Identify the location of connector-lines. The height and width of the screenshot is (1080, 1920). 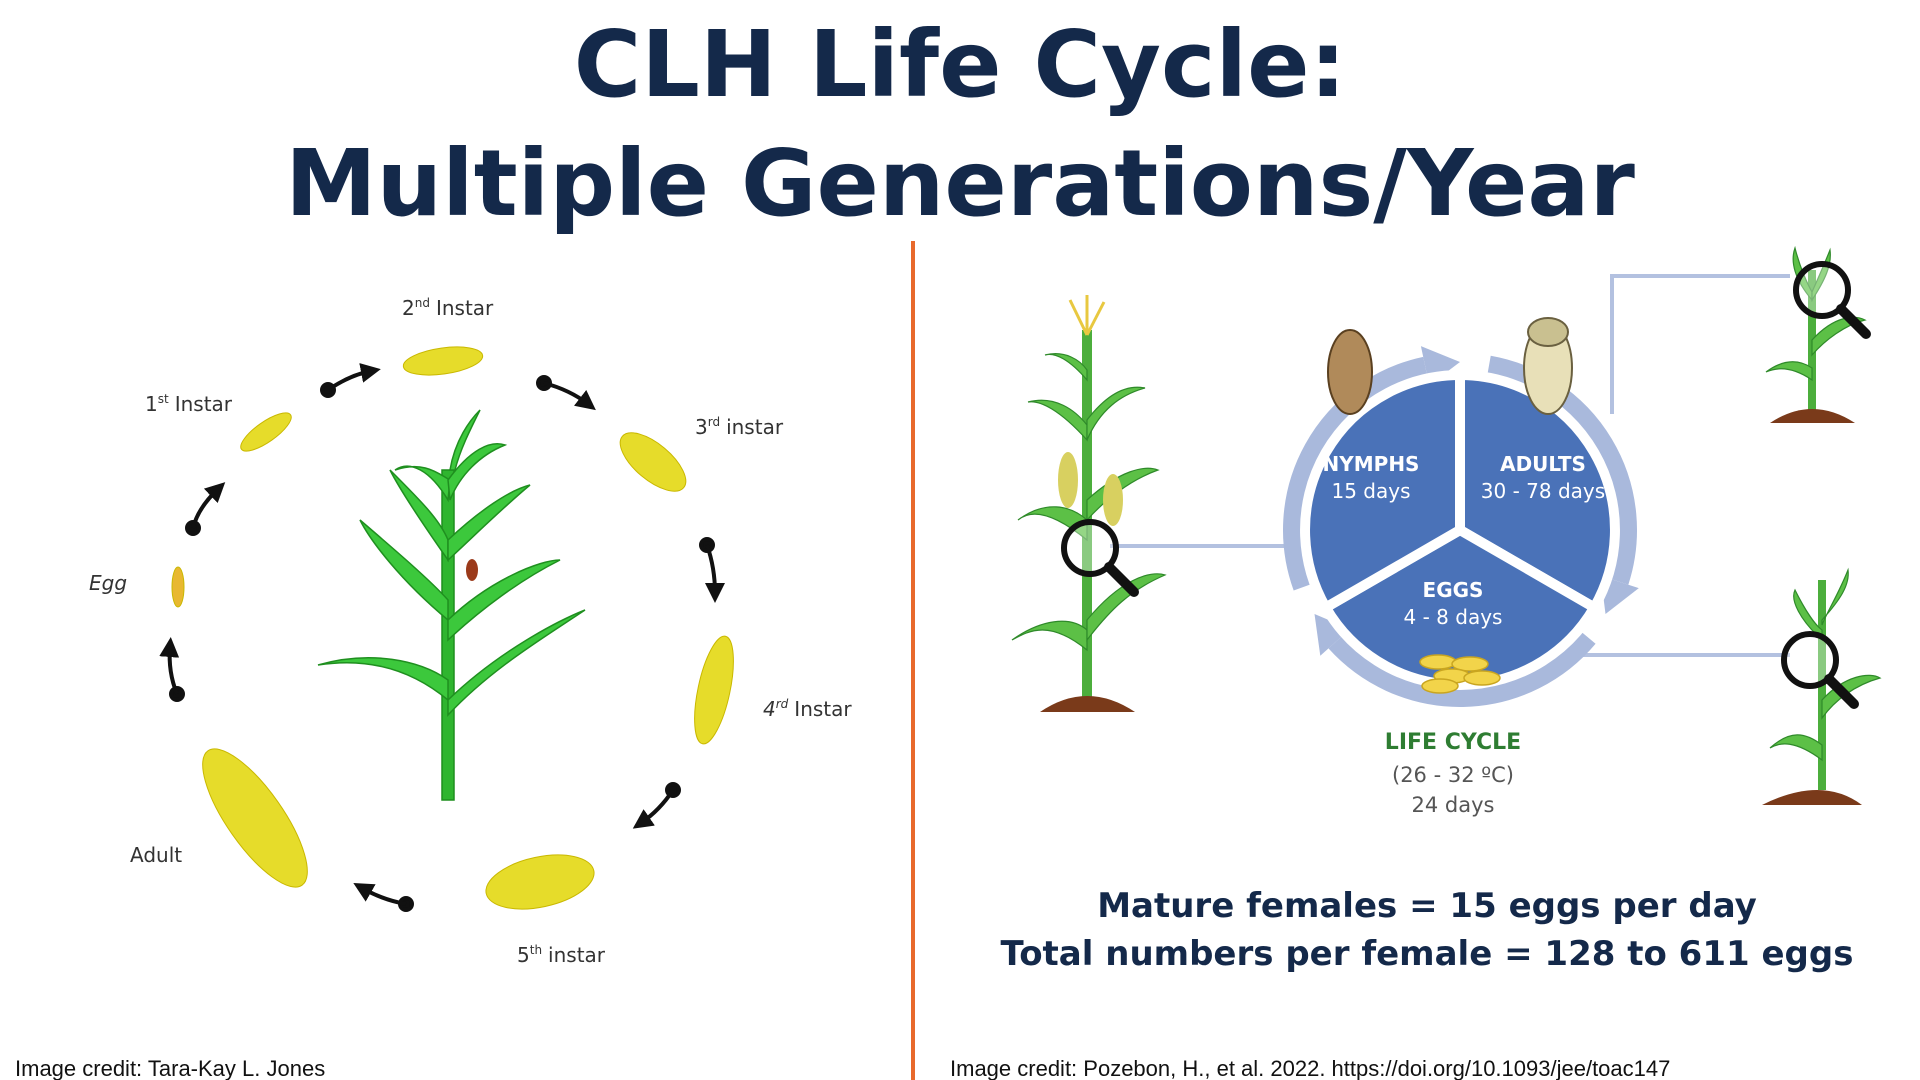
(1450, 465).